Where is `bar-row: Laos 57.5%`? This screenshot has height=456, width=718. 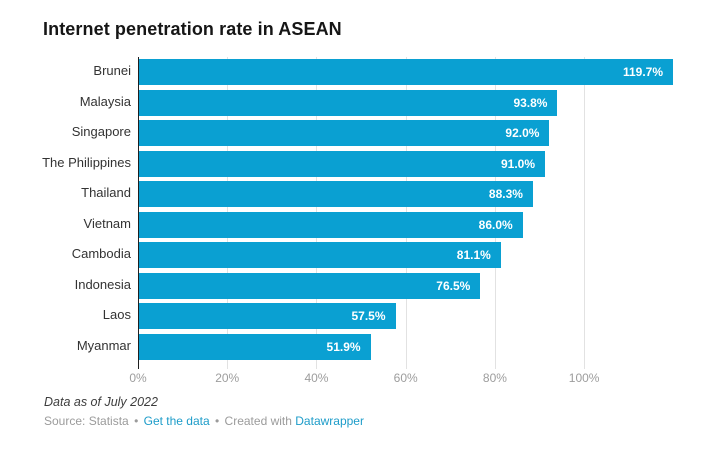 bar-row: Laos 57.5% is located at coordinates (410, 316).